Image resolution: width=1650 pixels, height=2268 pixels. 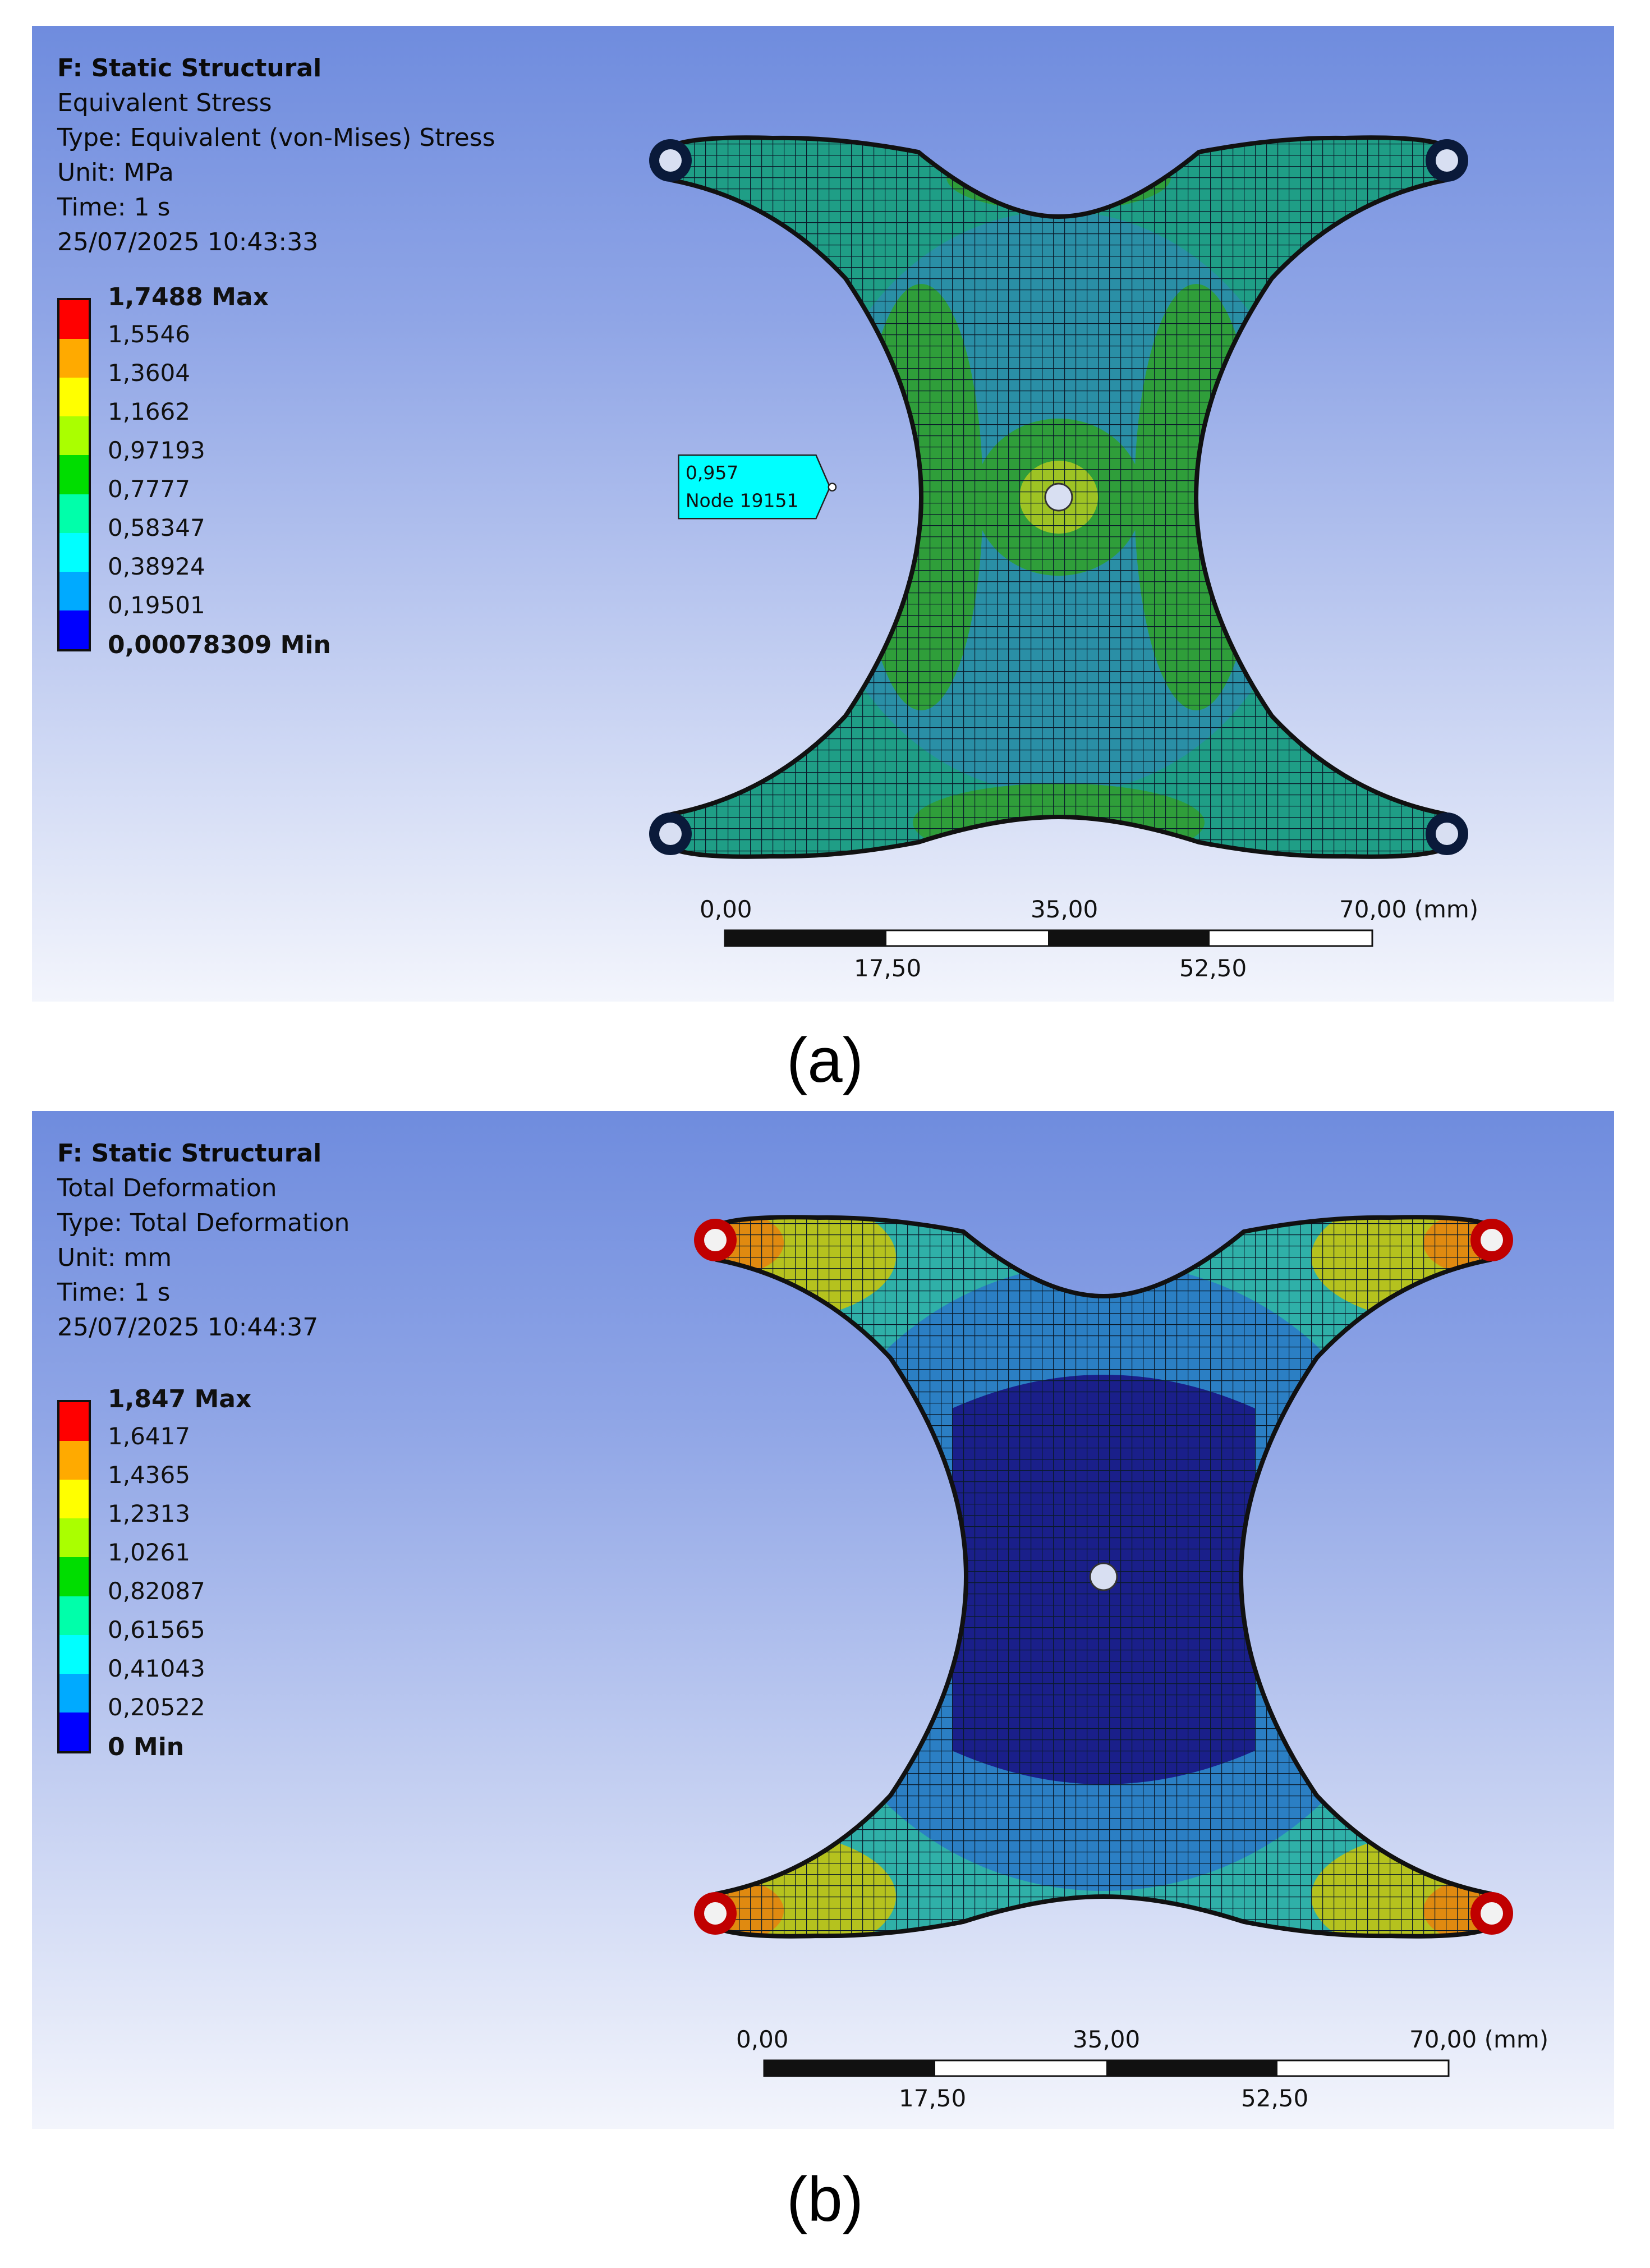 I want to click on legend-level: 0,58347, so click(x=156, y=527).